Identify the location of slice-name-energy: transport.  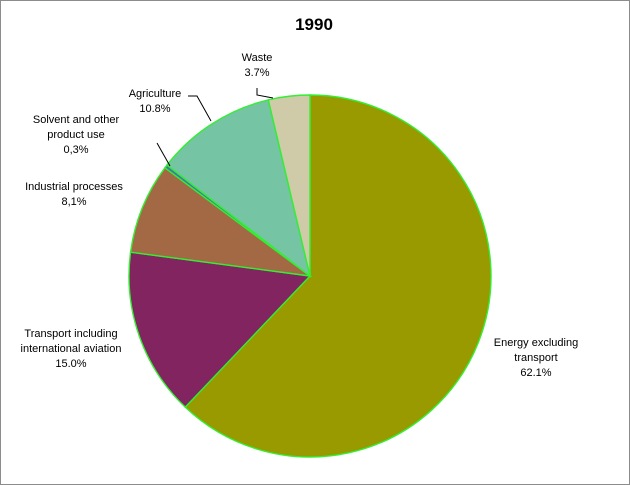
(535, 358).